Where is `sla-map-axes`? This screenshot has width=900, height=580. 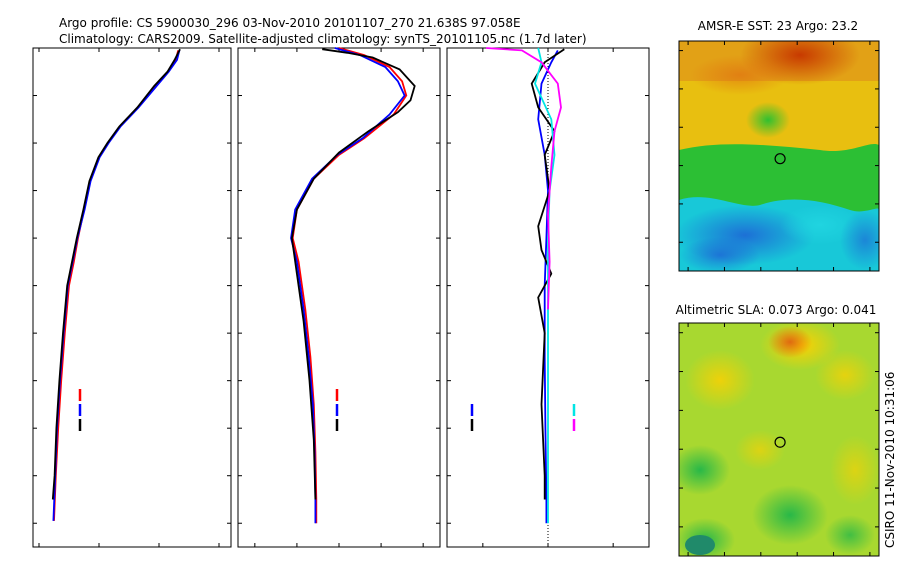
sla-map-axes is located at coordinates (779, 439).